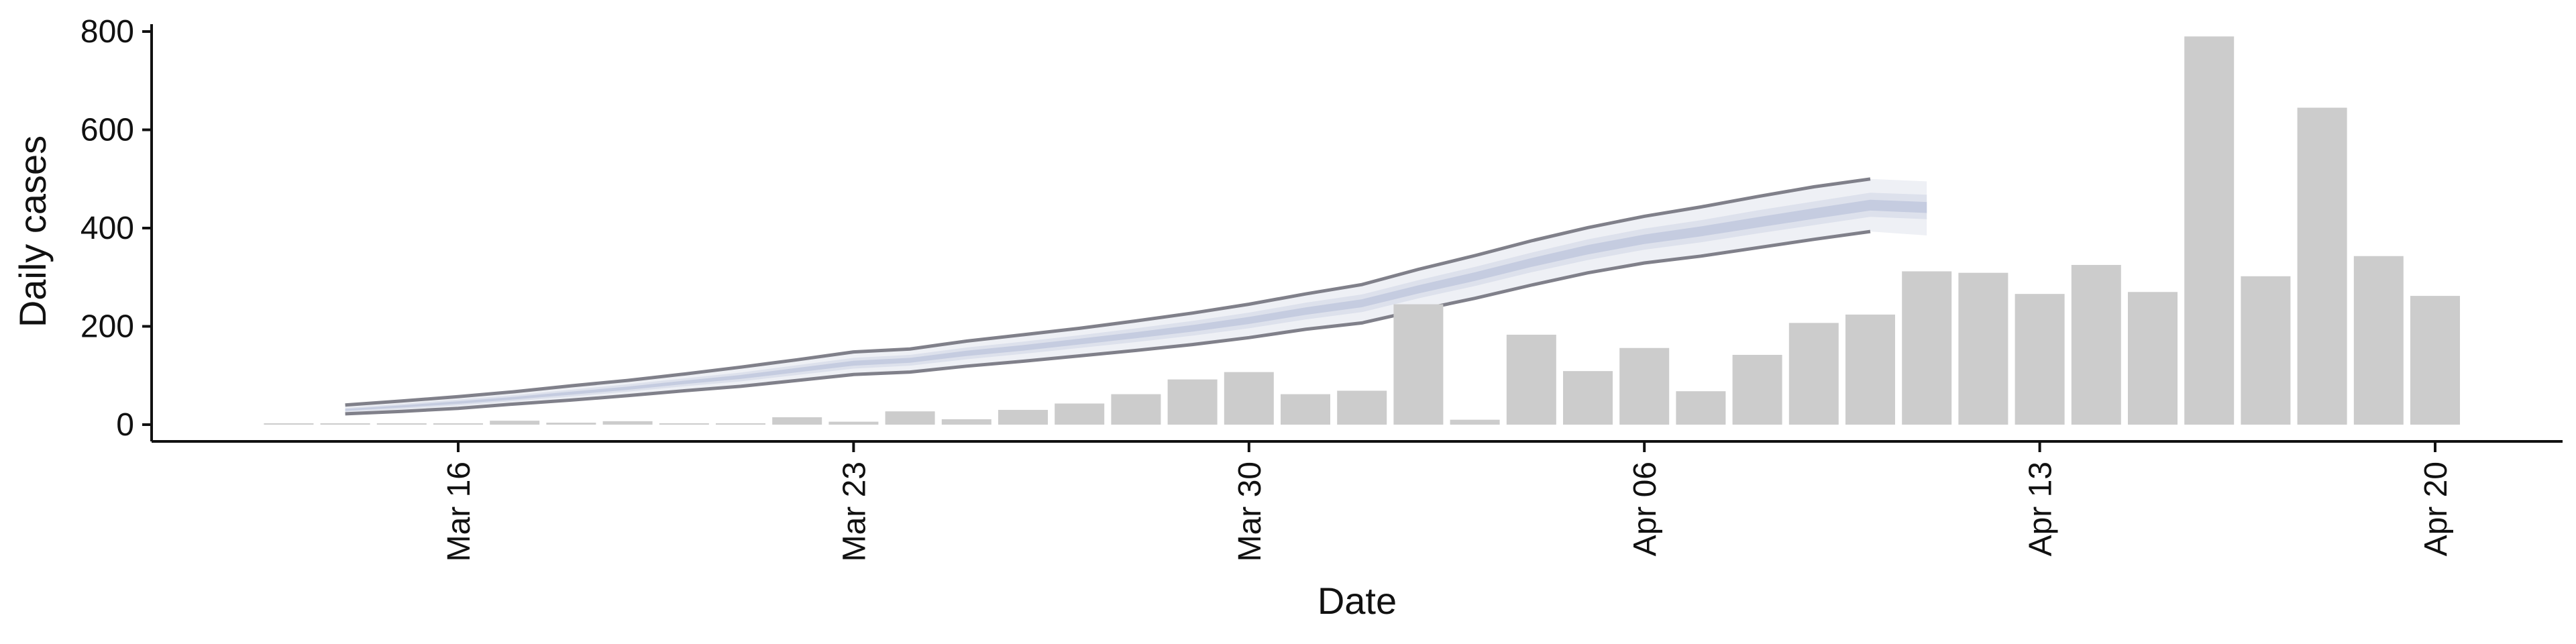 This screenshot has height=644, width=2576. Describe the element at coordinates (107, 228) in the screenshot. I see `y-tick-label: 400` at that location.